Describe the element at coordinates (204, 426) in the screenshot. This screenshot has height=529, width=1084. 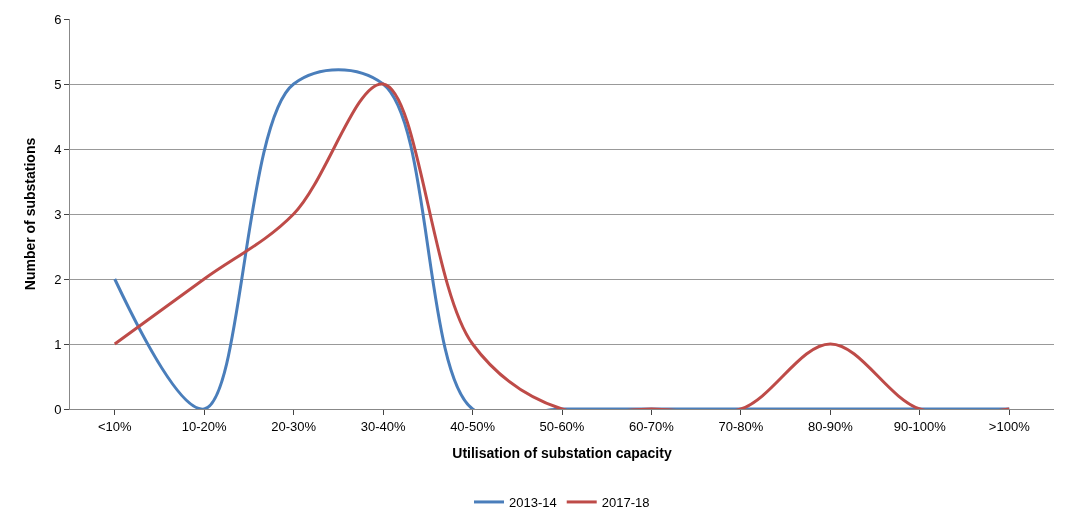
I see `x-tick-label: 10-20%` at that location.